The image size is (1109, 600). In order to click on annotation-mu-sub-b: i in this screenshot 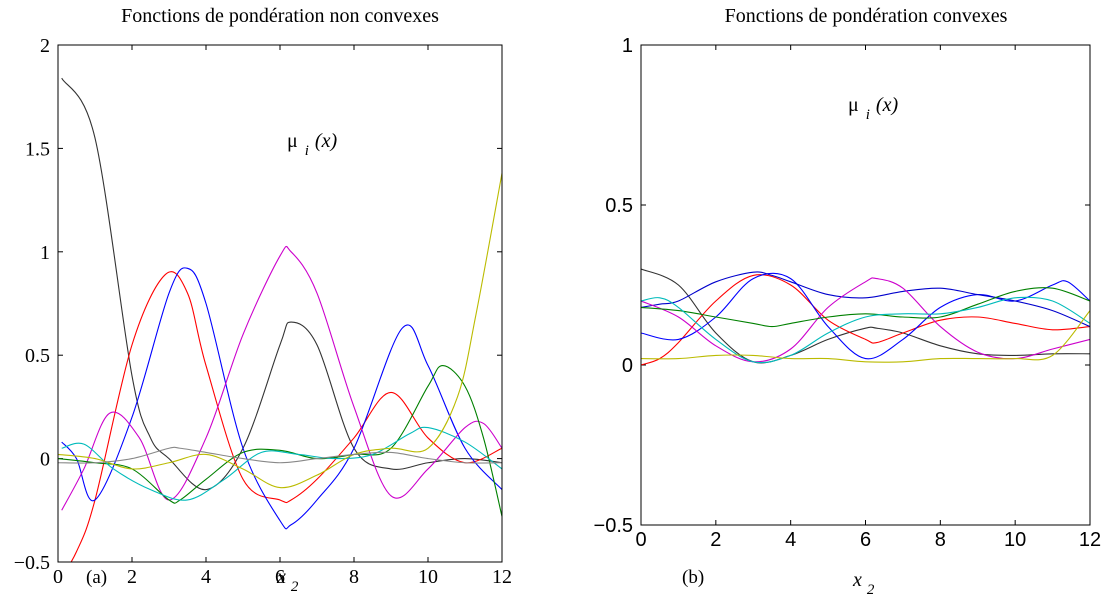, I will do `click(868, 115)`.